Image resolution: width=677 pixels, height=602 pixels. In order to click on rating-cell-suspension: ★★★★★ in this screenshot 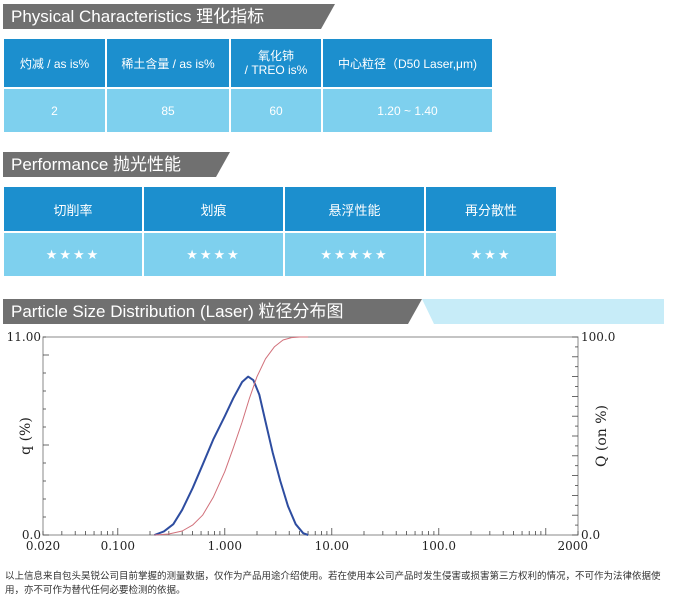, I will do `click(354, 254)`.